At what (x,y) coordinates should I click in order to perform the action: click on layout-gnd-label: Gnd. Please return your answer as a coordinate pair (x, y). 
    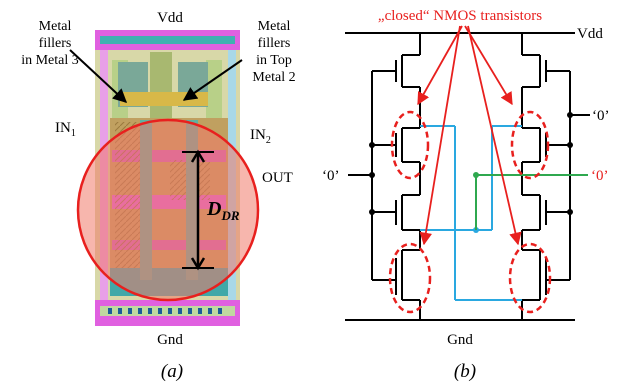
    Looking at the image, I should click on (170, 340).